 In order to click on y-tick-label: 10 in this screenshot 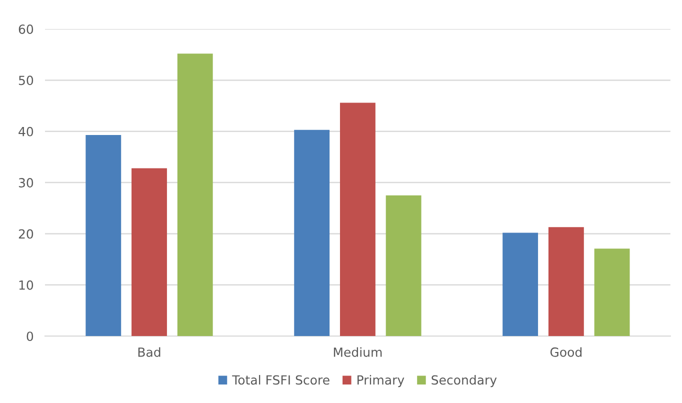, I will do `click(26, 285)`.